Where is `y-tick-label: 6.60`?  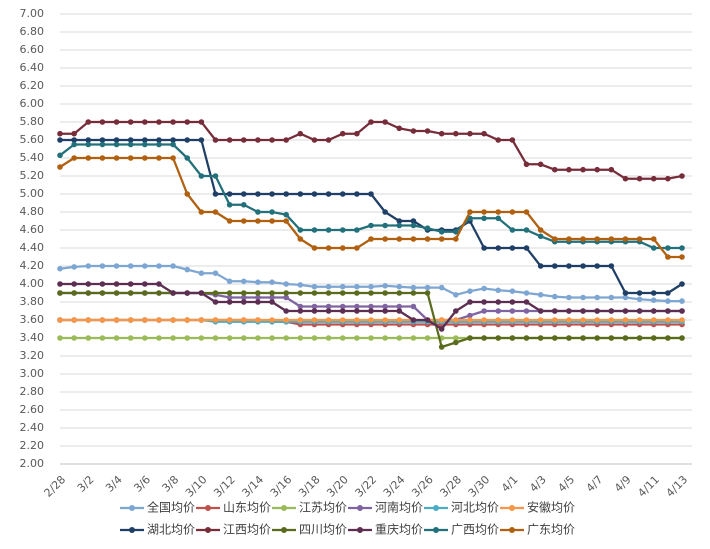
y-tick-label: 6.60 is located at coordinates (32, 49).